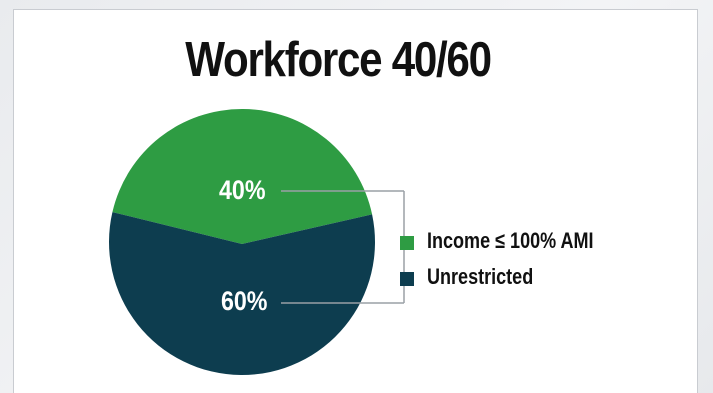 This screenshot has width=713, height=393. What do you see at coordinates (242, 190) in the screenshot?
I see `slice-label-1: 40%` at bounding box center [242, 190].